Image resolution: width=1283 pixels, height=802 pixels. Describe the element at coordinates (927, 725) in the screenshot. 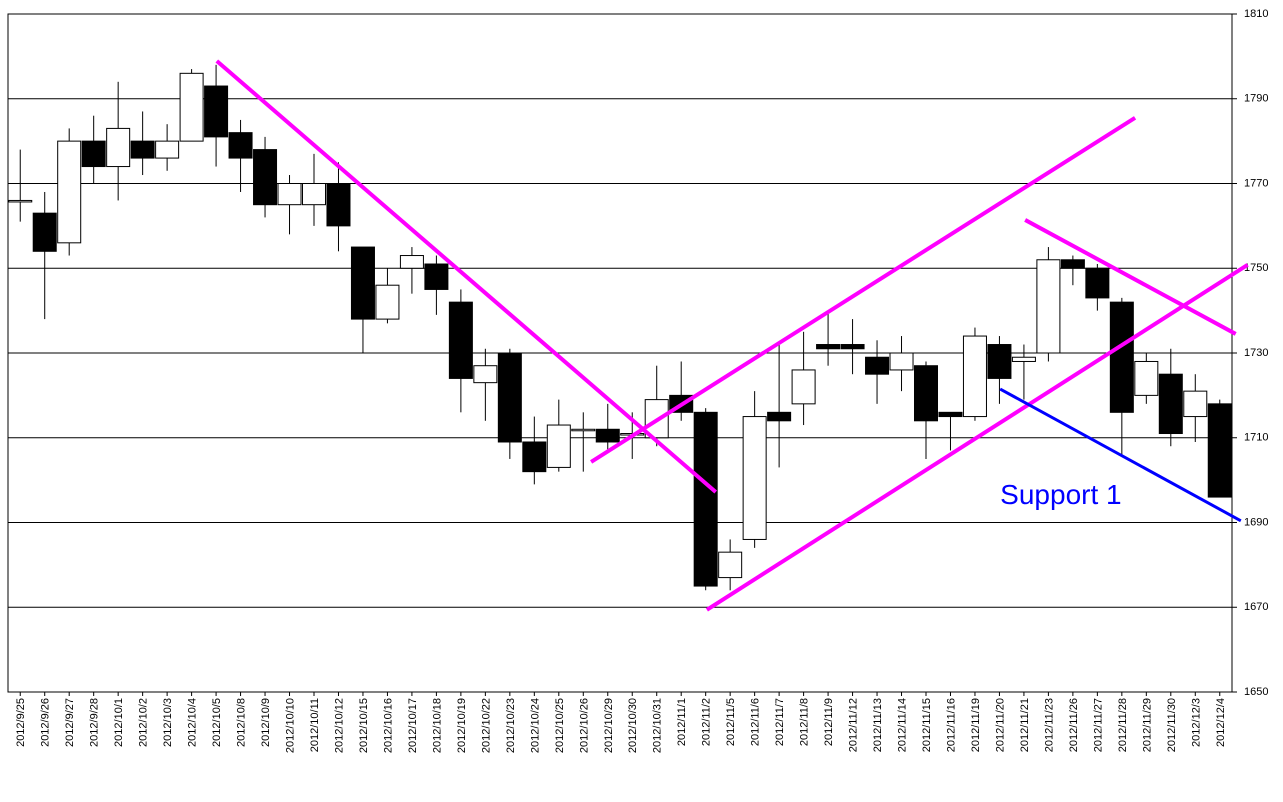

I see `x-tick-label: 2012/11/15` at that location.